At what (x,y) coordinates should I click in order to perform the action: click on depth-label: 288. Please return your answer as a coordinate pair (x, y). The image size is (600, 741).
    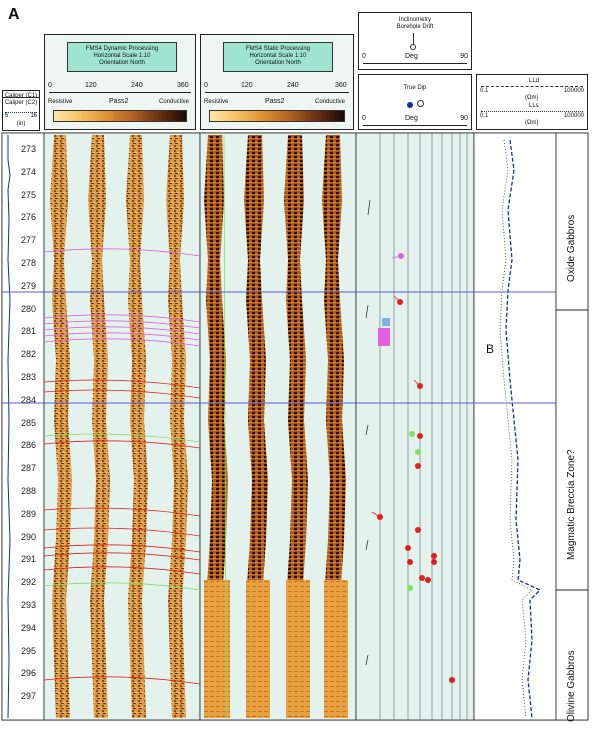
    Looking at the image, I should click on (29, 491).